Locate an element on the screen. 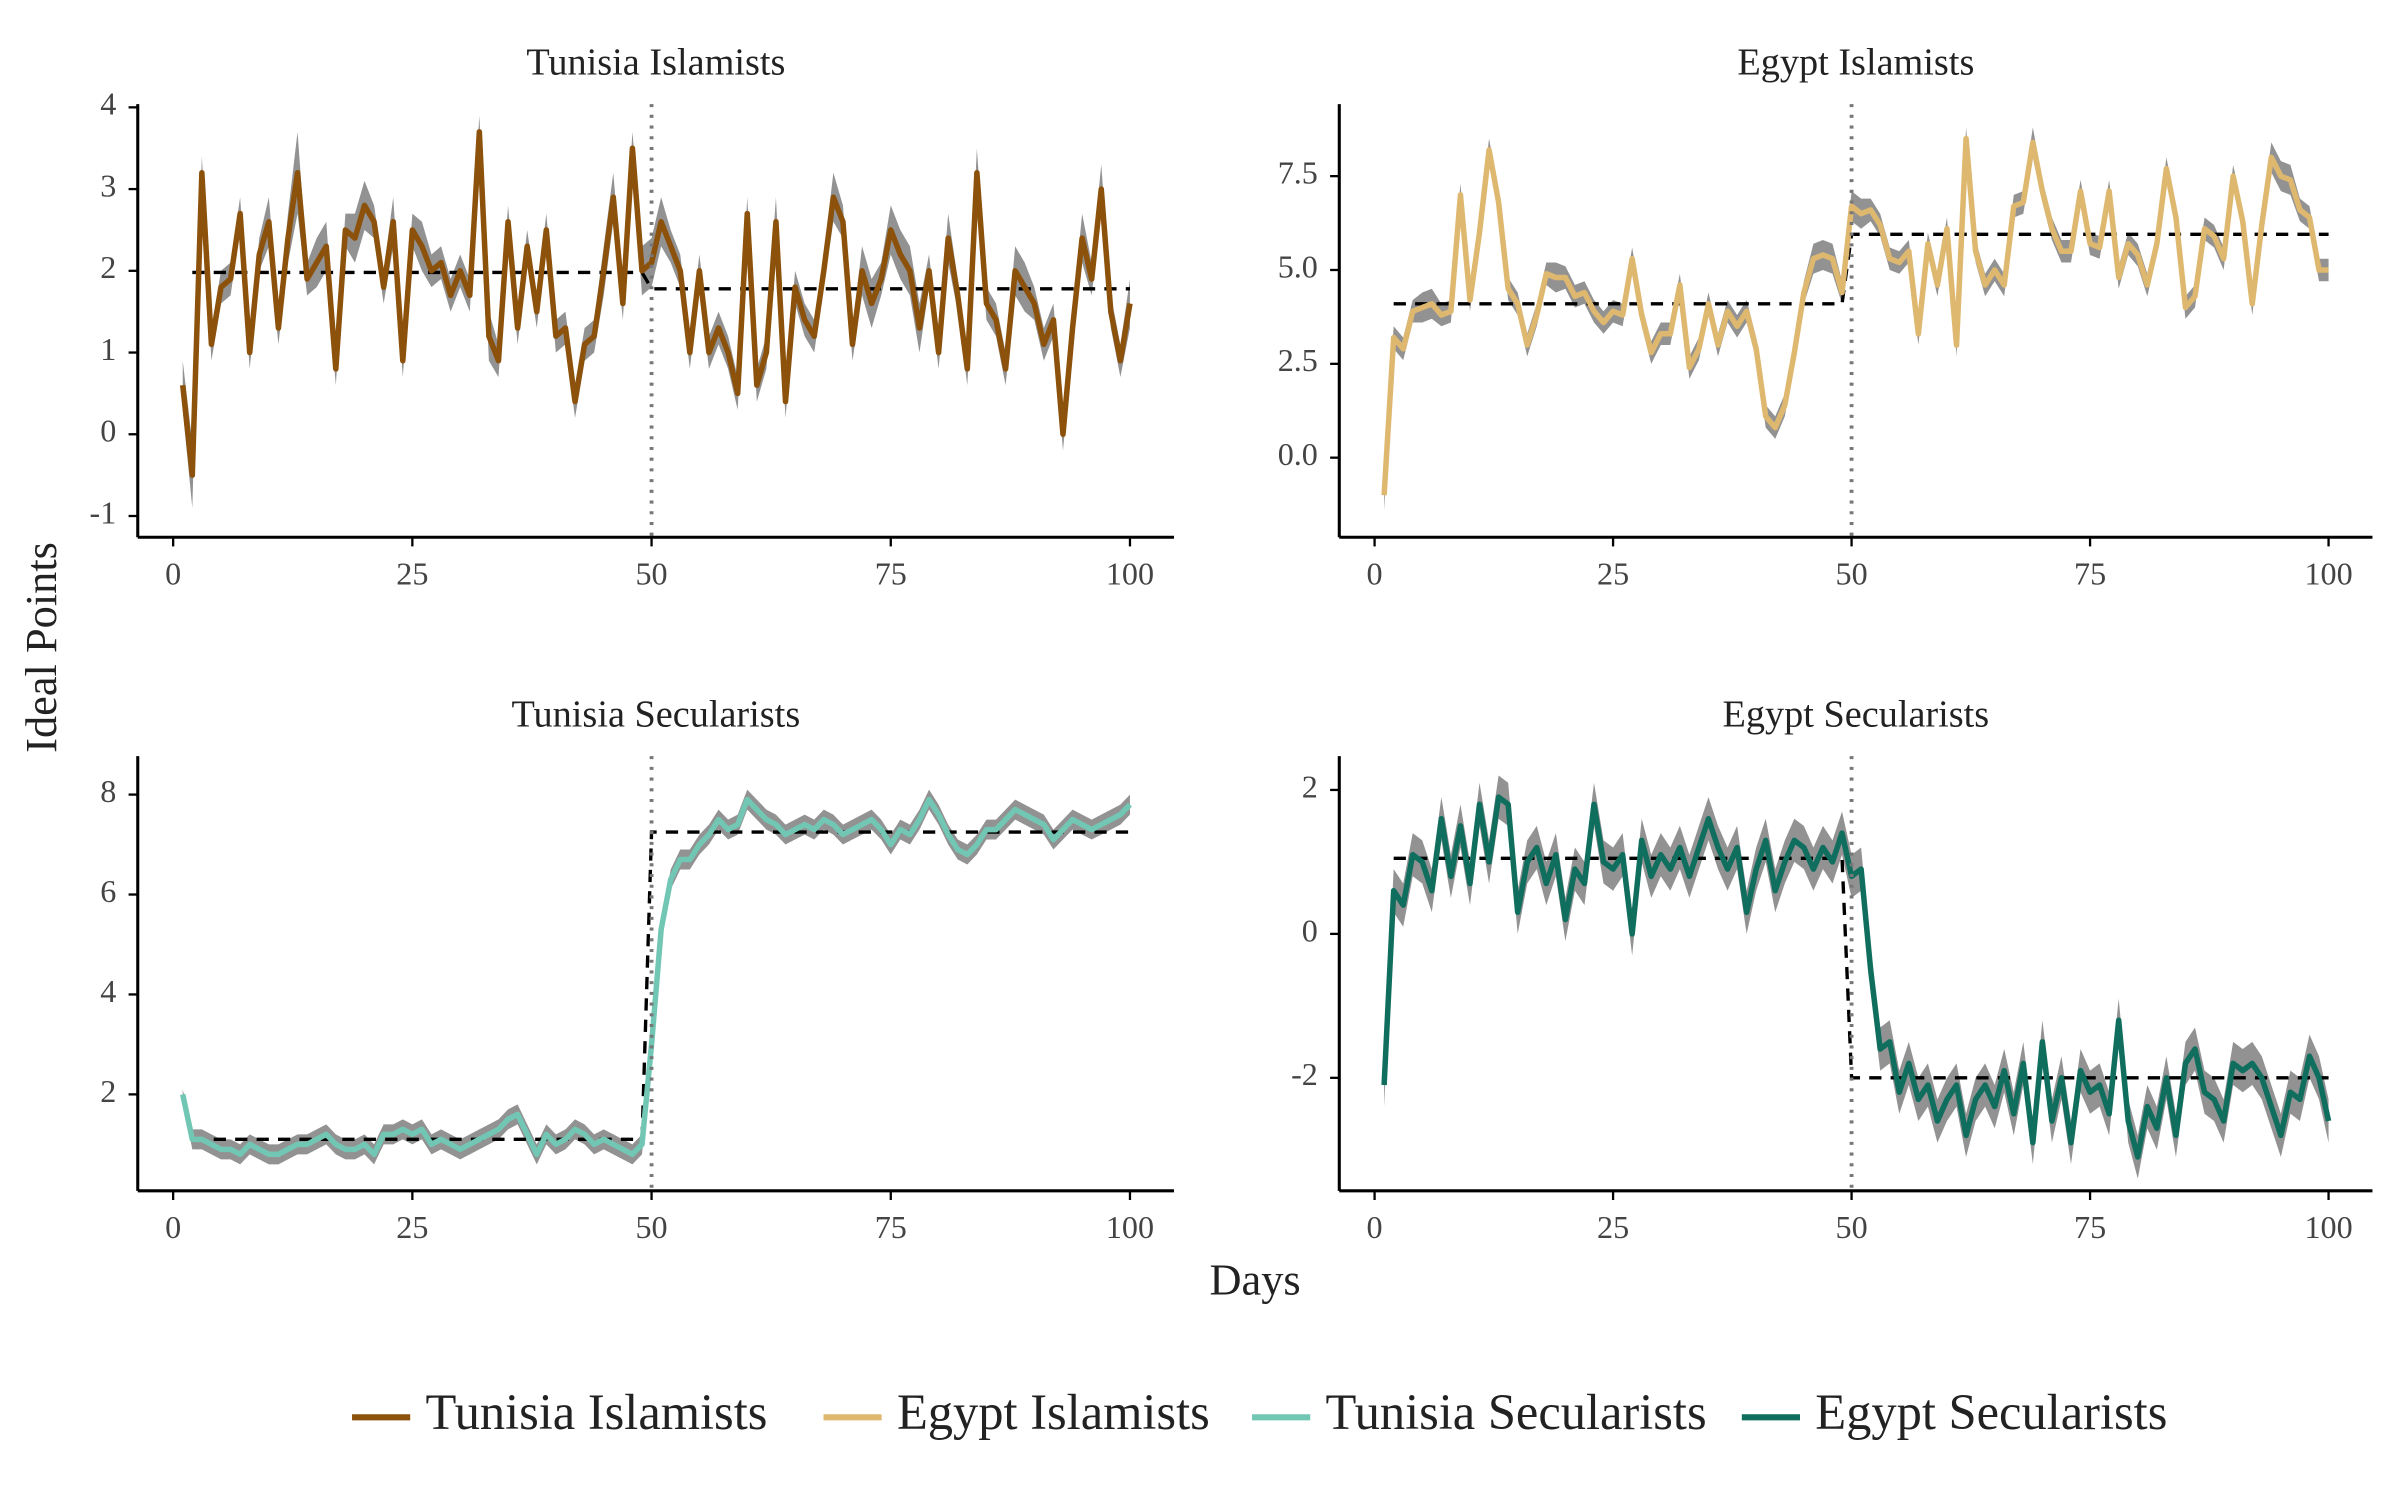 The height and width of the screenshot is (1500, 2400). legend-label: Tunisia Islamists is located at coordinates (597, 1412).